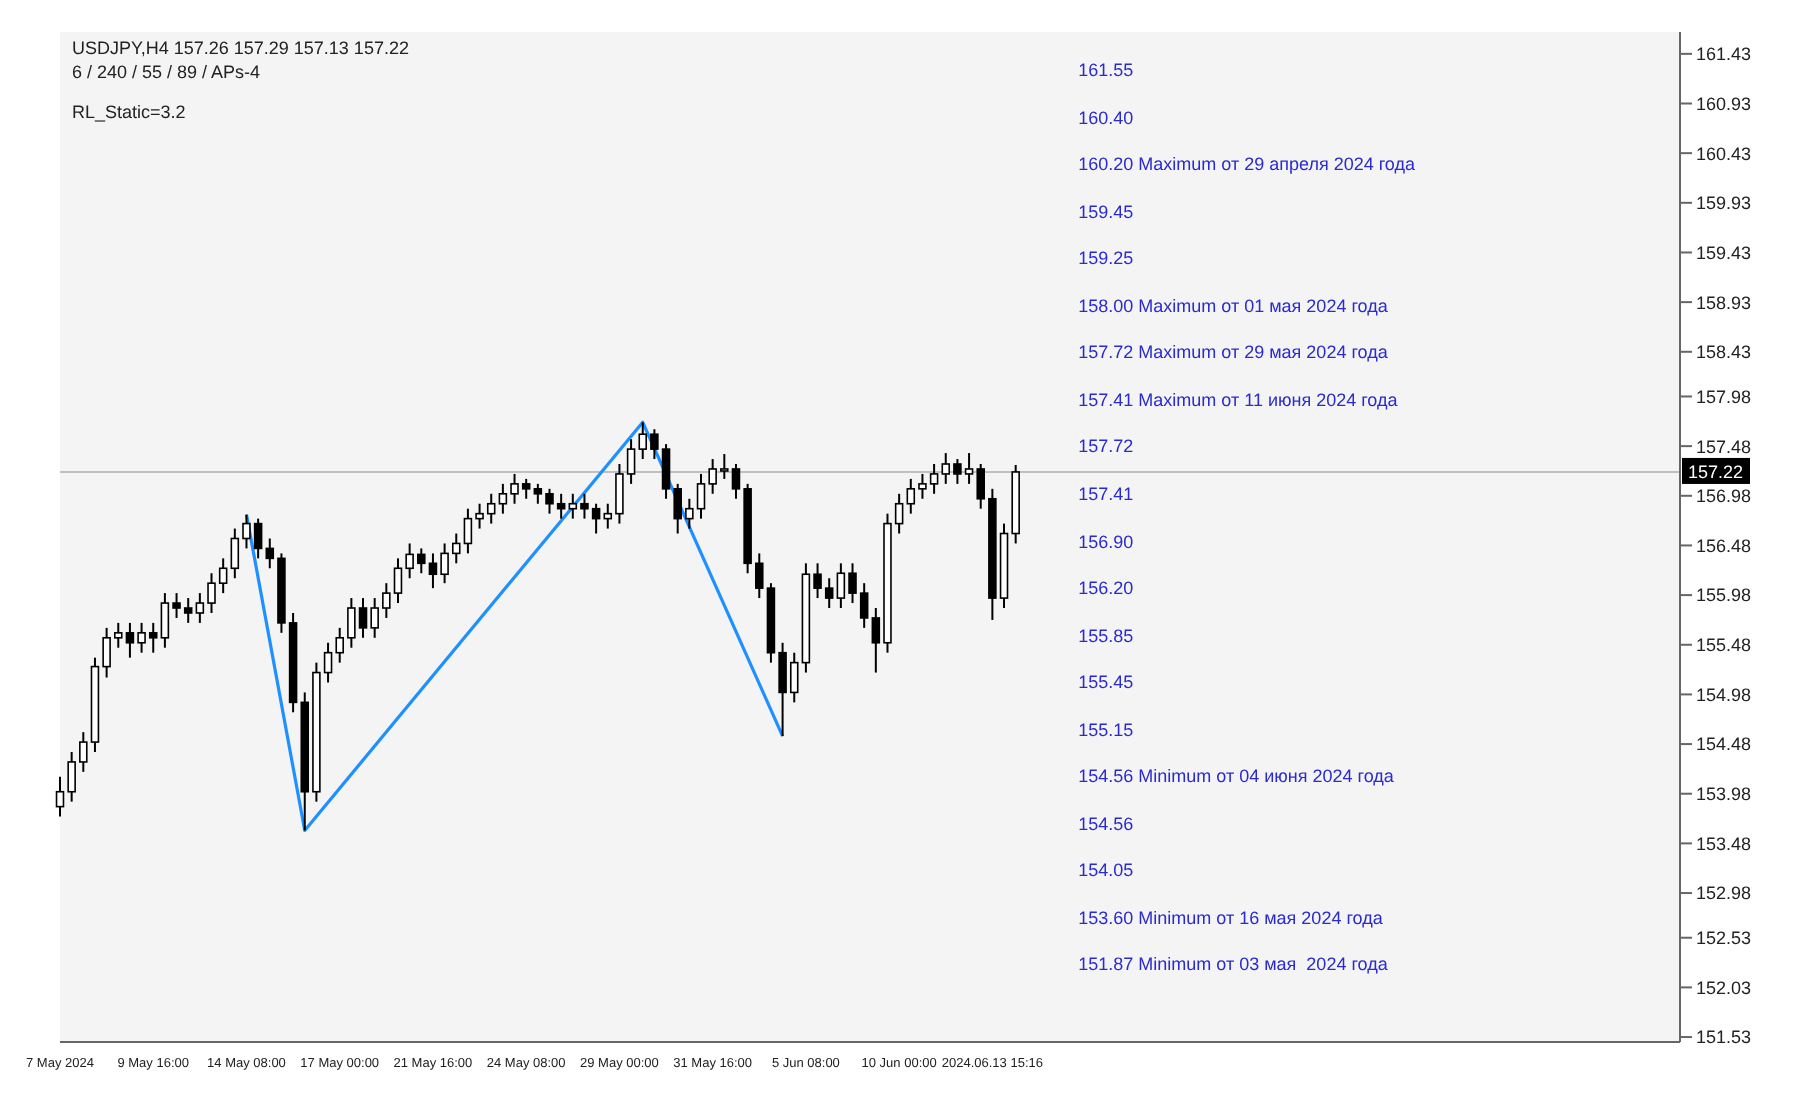 This screenshot has width=1800, height=1102. What do you see at coordinates (1724, 496) in the screenshot?
I see `y-tick-label: 156.98` at bounding box center [1724, 496].